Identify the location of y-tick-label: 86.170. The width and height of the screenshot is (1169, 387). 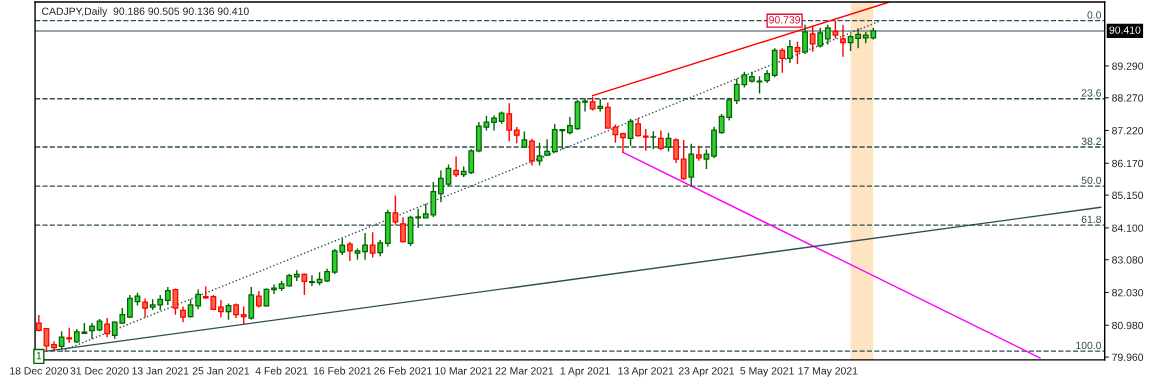
(1128, 163).